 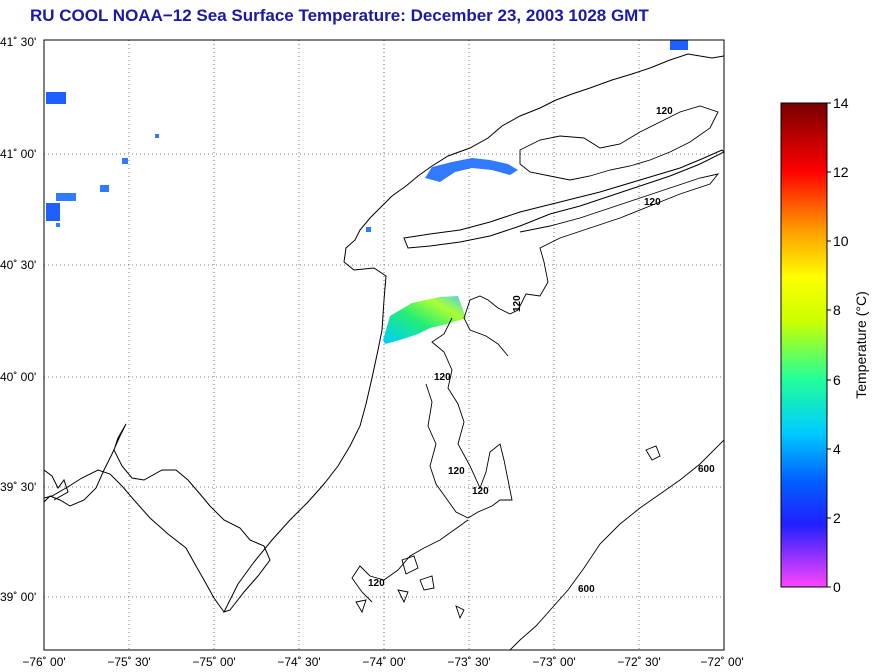 What do you see at coordinates (18, 377) in the screenshot?
I see `lat-tick-label: 40˚ 00'` at bounding box center [18, 377].